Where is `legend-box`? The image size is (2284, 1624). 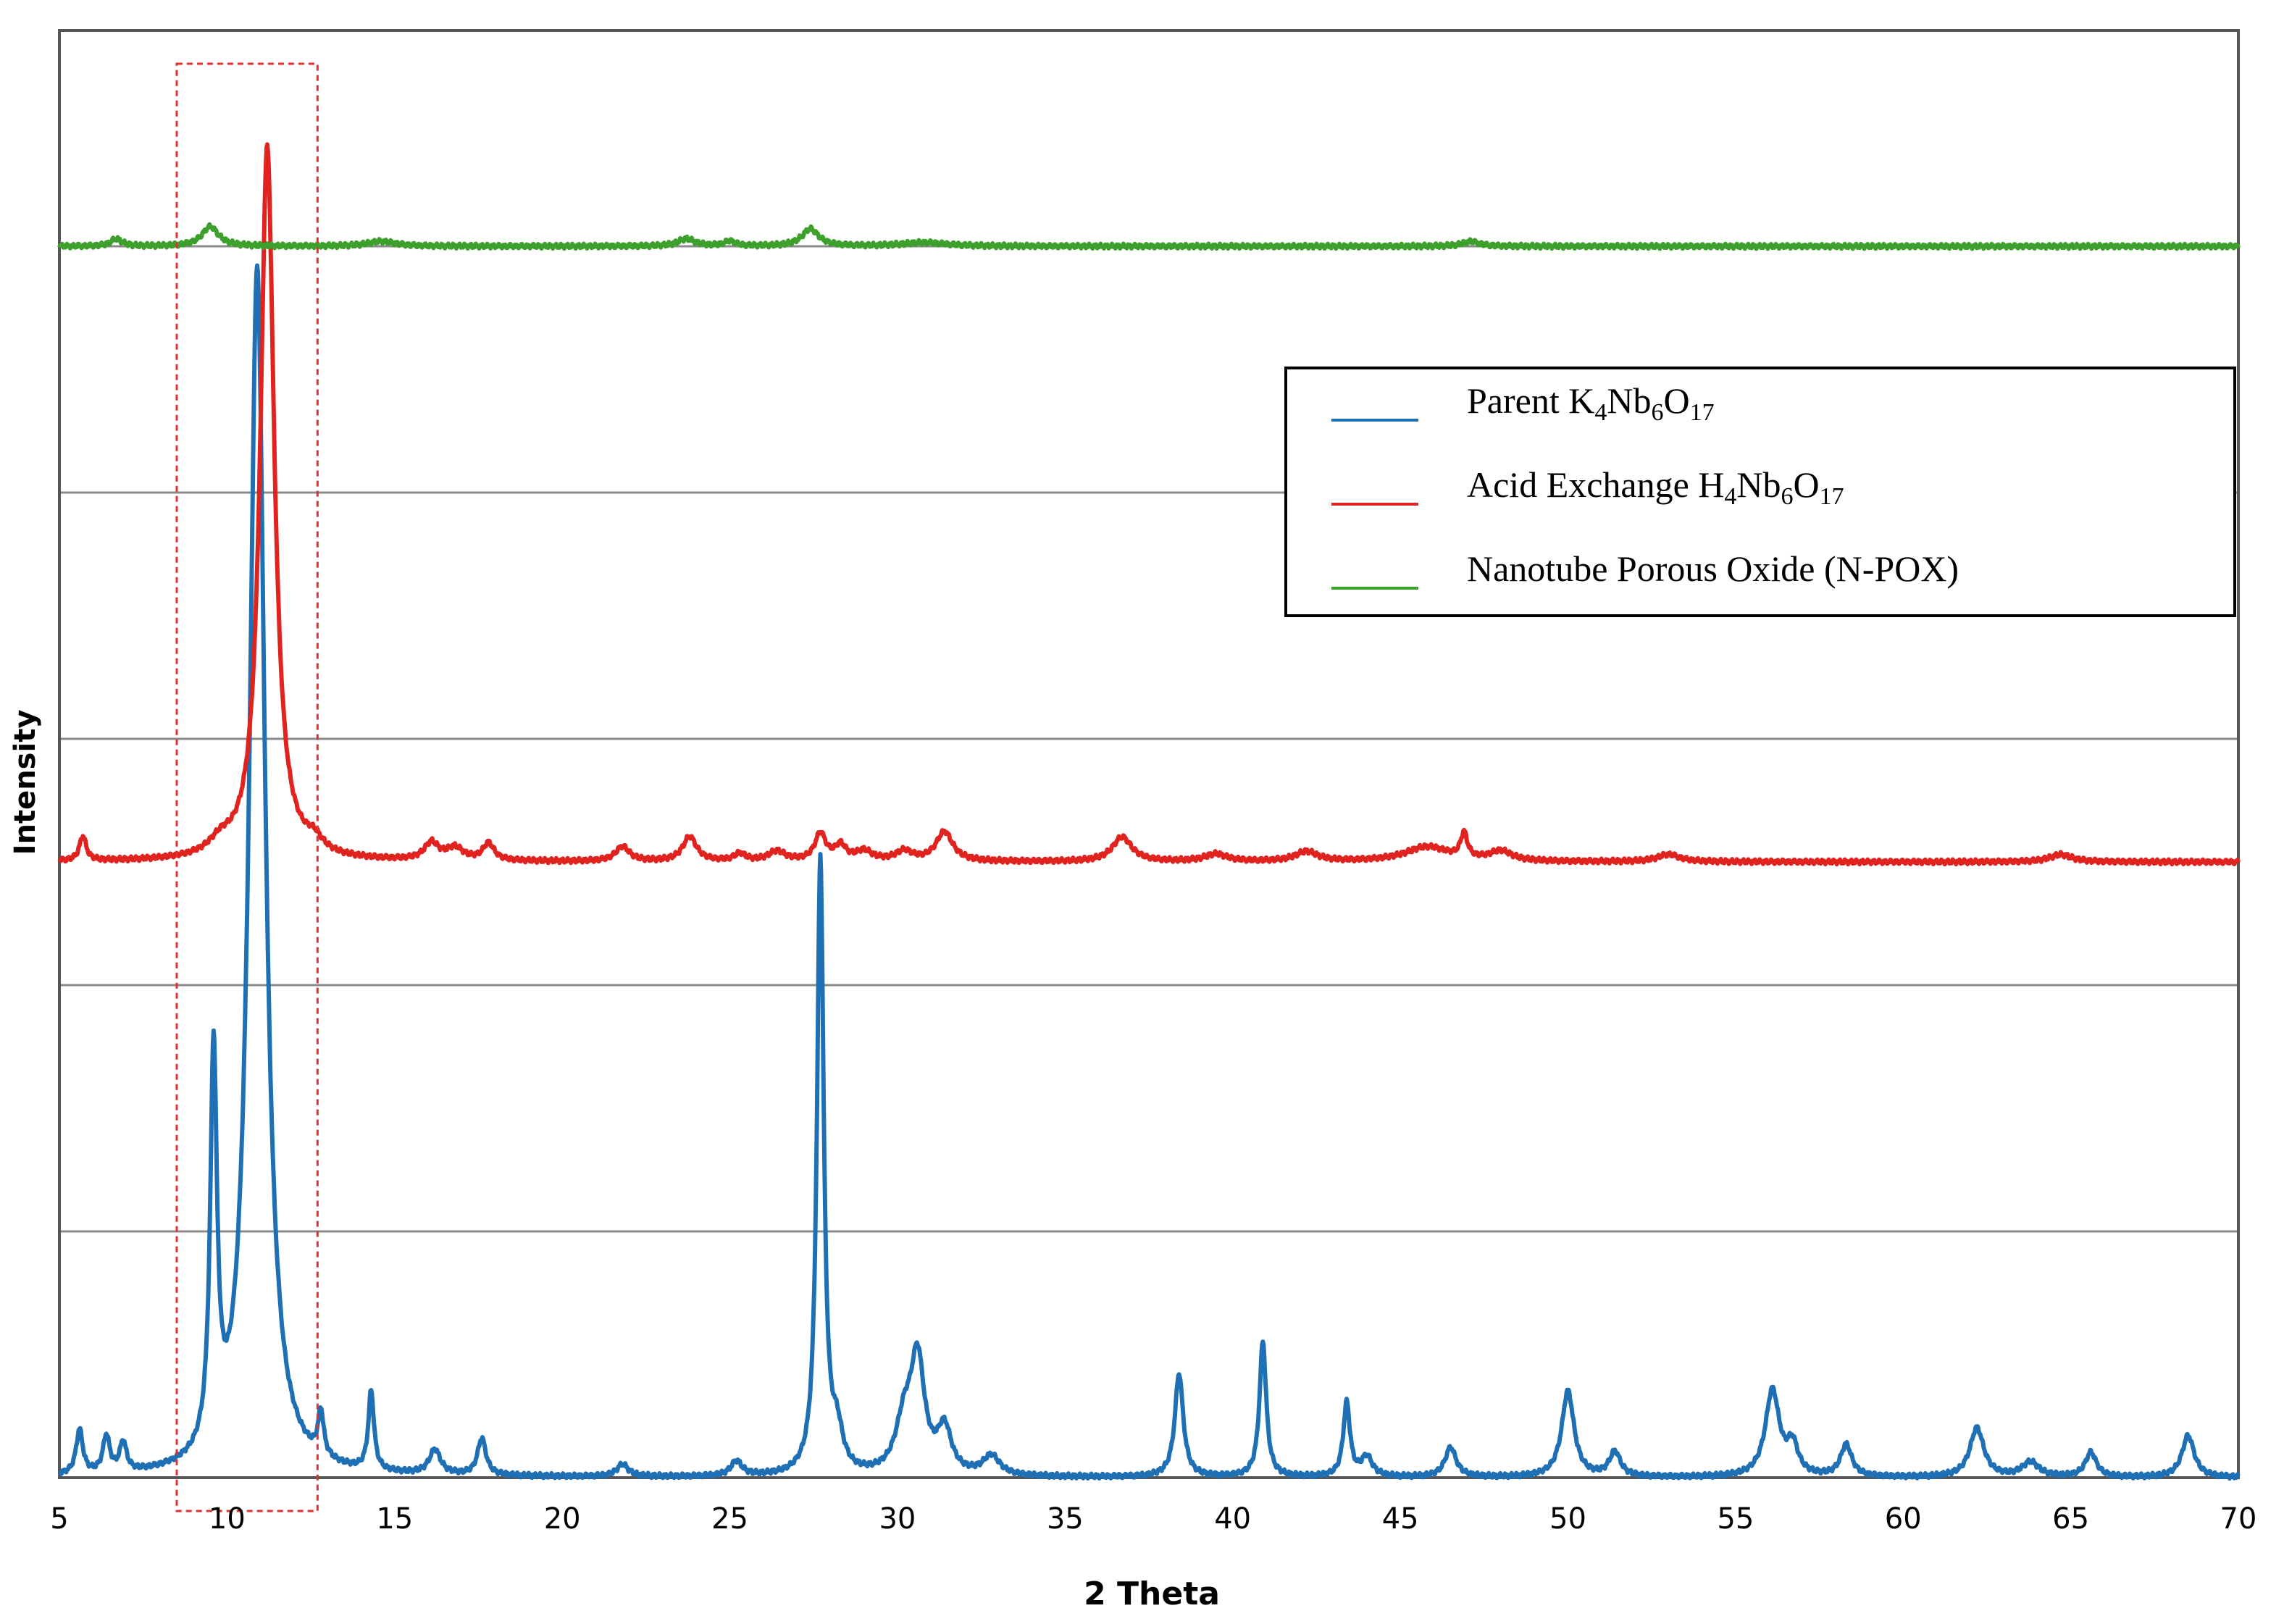 legend-box is located at coordinates (1760, 492).